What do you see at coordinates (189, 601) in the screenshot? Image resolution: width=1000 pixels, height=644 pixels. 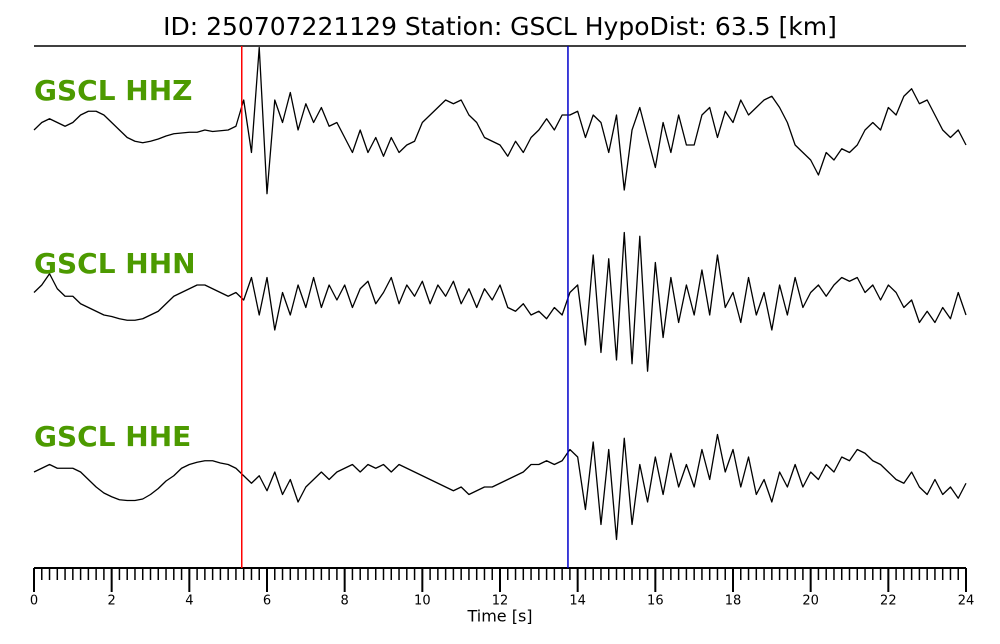 I see `x-tick-label: 4` at bounding box center [189, 601].